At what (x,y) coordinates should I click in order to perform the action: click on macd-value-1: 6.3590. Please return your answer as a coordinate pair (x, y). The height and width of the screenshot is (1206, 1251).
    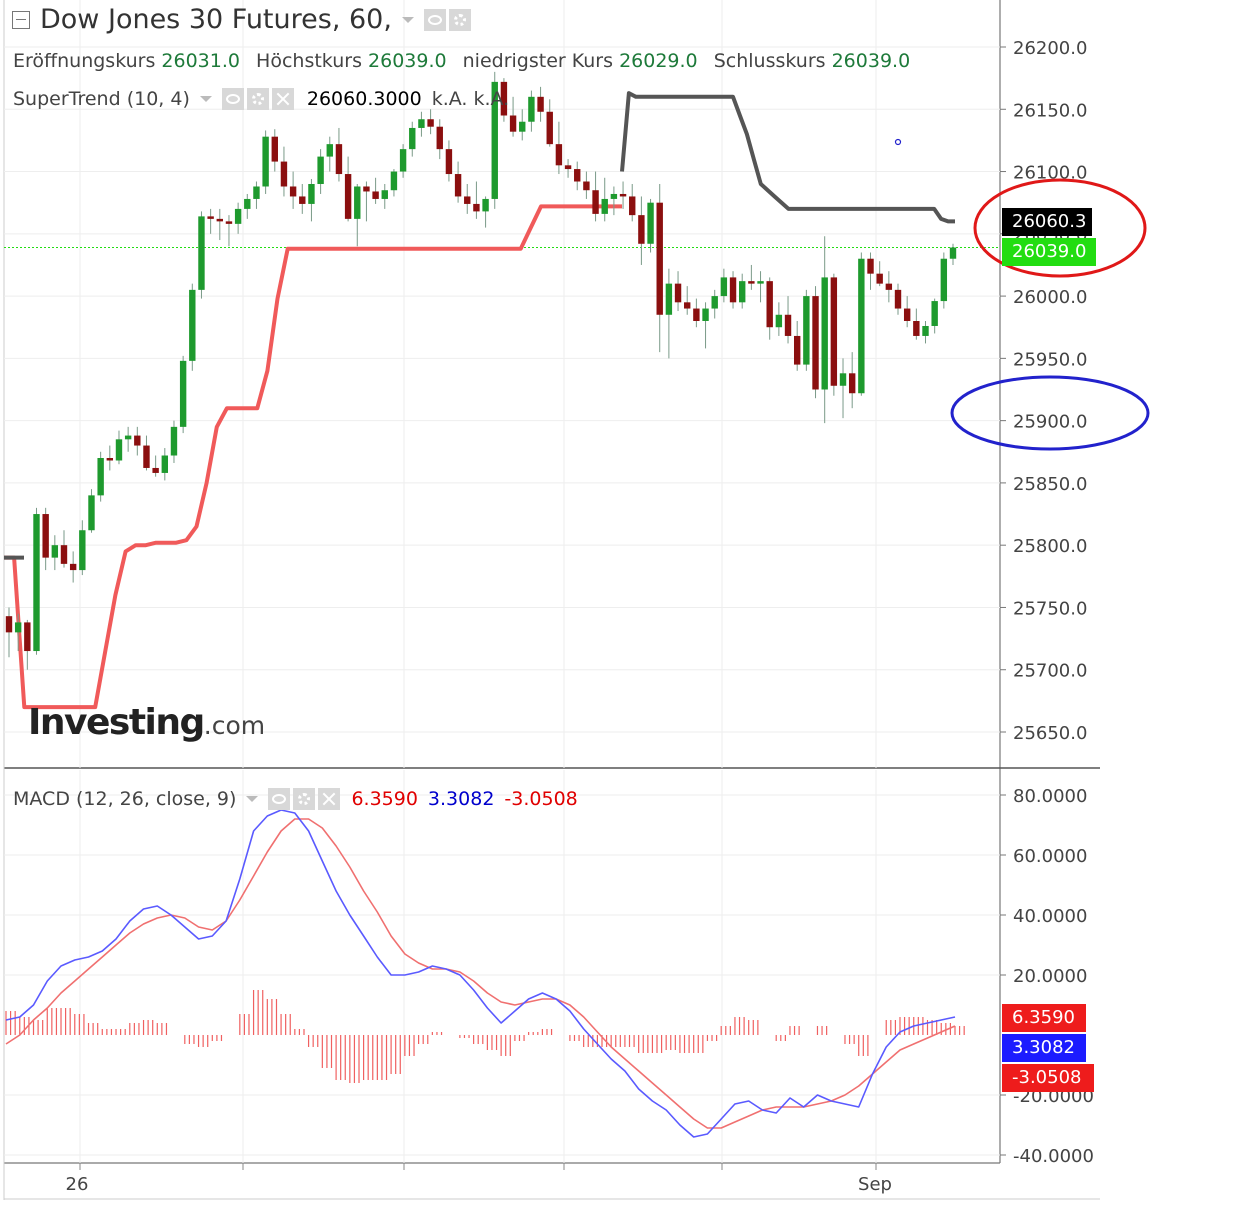
    Looking at the image, I should click on (384, 799).